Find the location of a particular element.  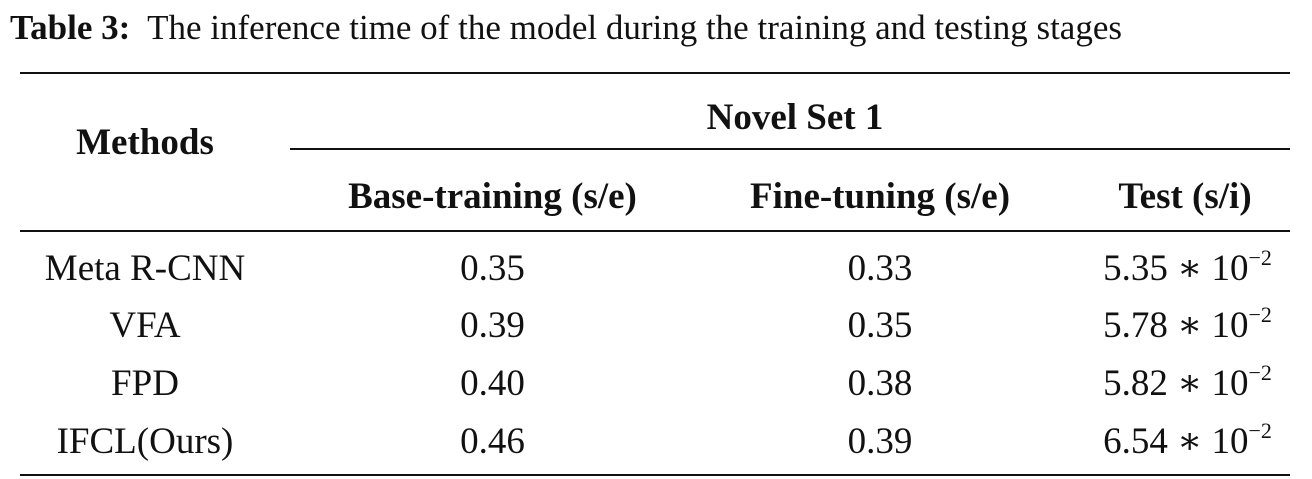

fine-tuning-cell: 0.38 is located at coordinates (880, 383).